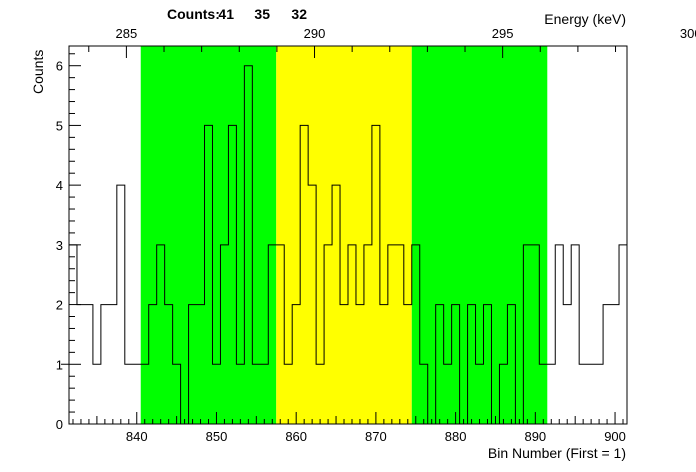  Describe the element at coordinates (349, 428) in the screenshot. I see `bottom-axis: 840 850 860 870 880 890 900` at that location.